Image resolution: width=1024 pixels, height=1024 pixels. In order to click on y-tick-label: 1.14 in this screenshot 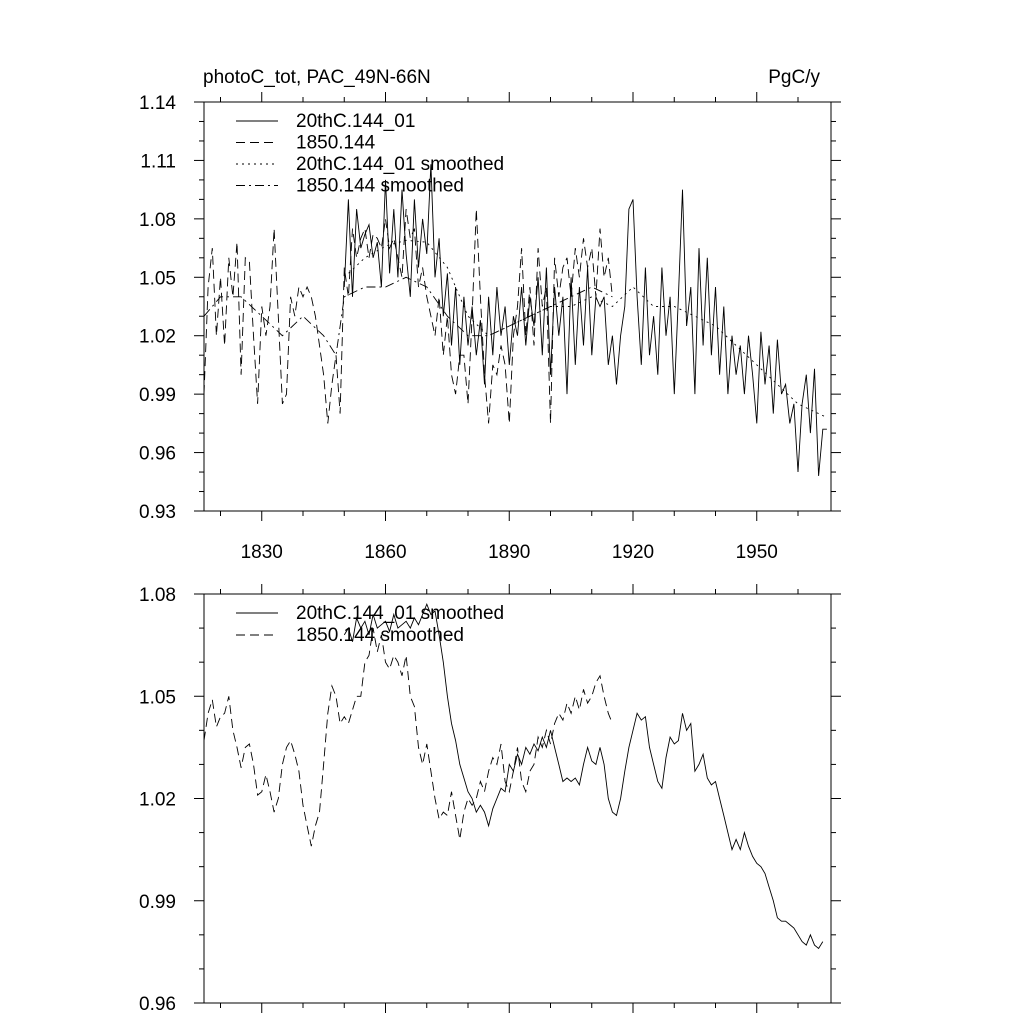, I will do `click(157, 103)`.